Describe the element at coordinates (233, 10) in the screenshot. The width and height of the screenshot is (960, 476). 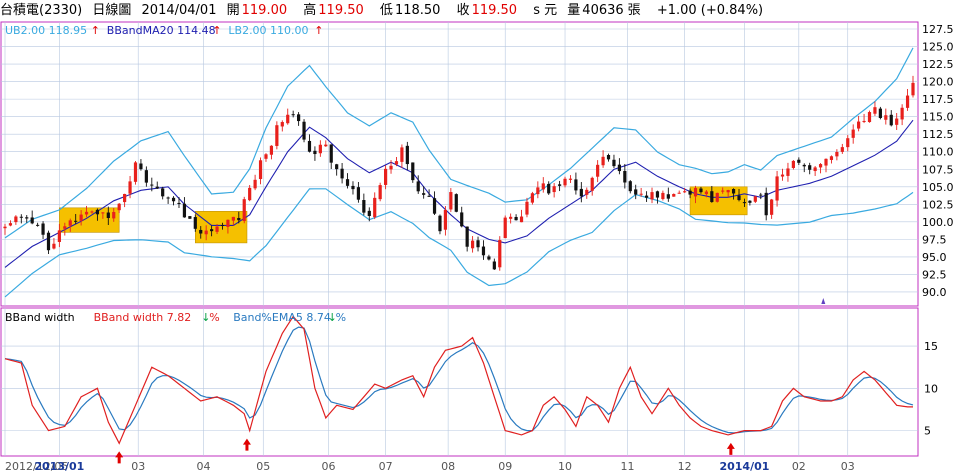
I see `open-label: 開` at that location.